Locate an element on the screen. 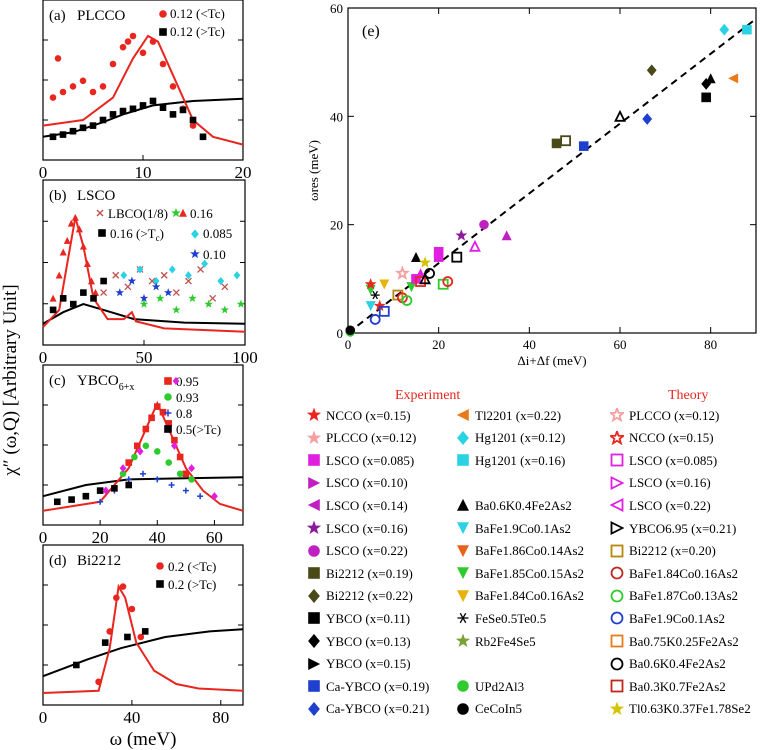 Image resolution: width=775 pixels, height=750 pixels. legend-entry: Hg1201 (x=0.12) is located at coordinates (510, 438).